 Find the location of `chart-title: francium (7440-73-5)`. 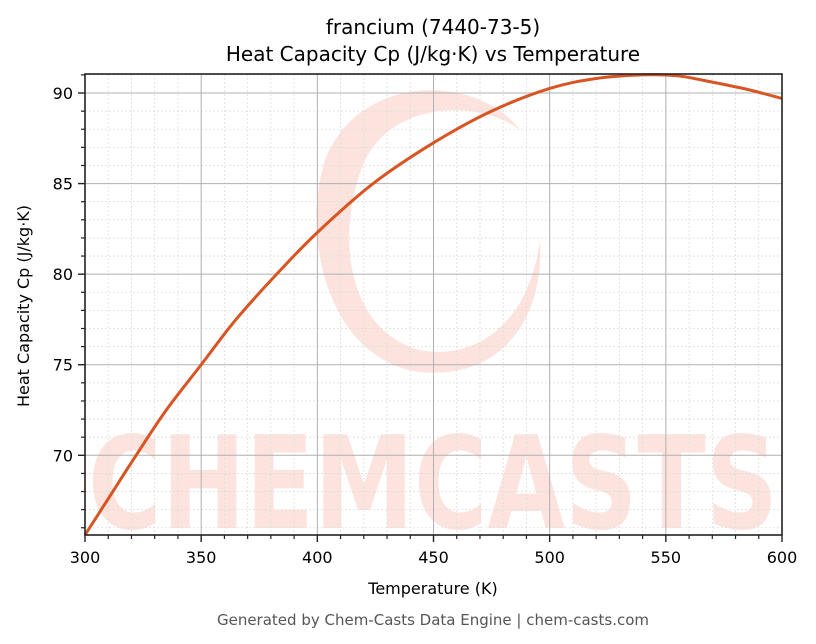

chart-title: francium (7440-73-5) is located at coordinates (433, 27).